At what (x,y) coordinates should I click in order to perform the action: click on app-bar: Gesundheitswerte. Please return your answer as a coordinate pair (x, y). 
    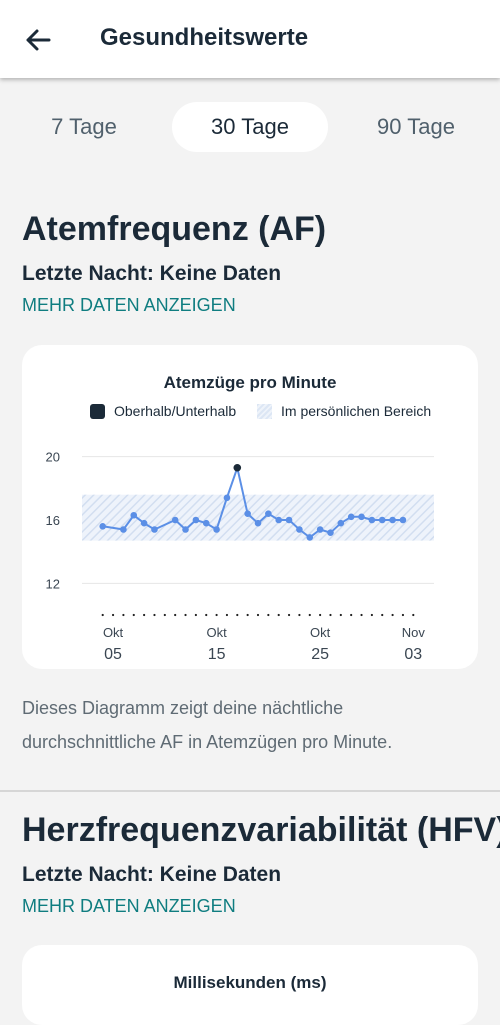
    Looking at the image, I should click on (250, 39).